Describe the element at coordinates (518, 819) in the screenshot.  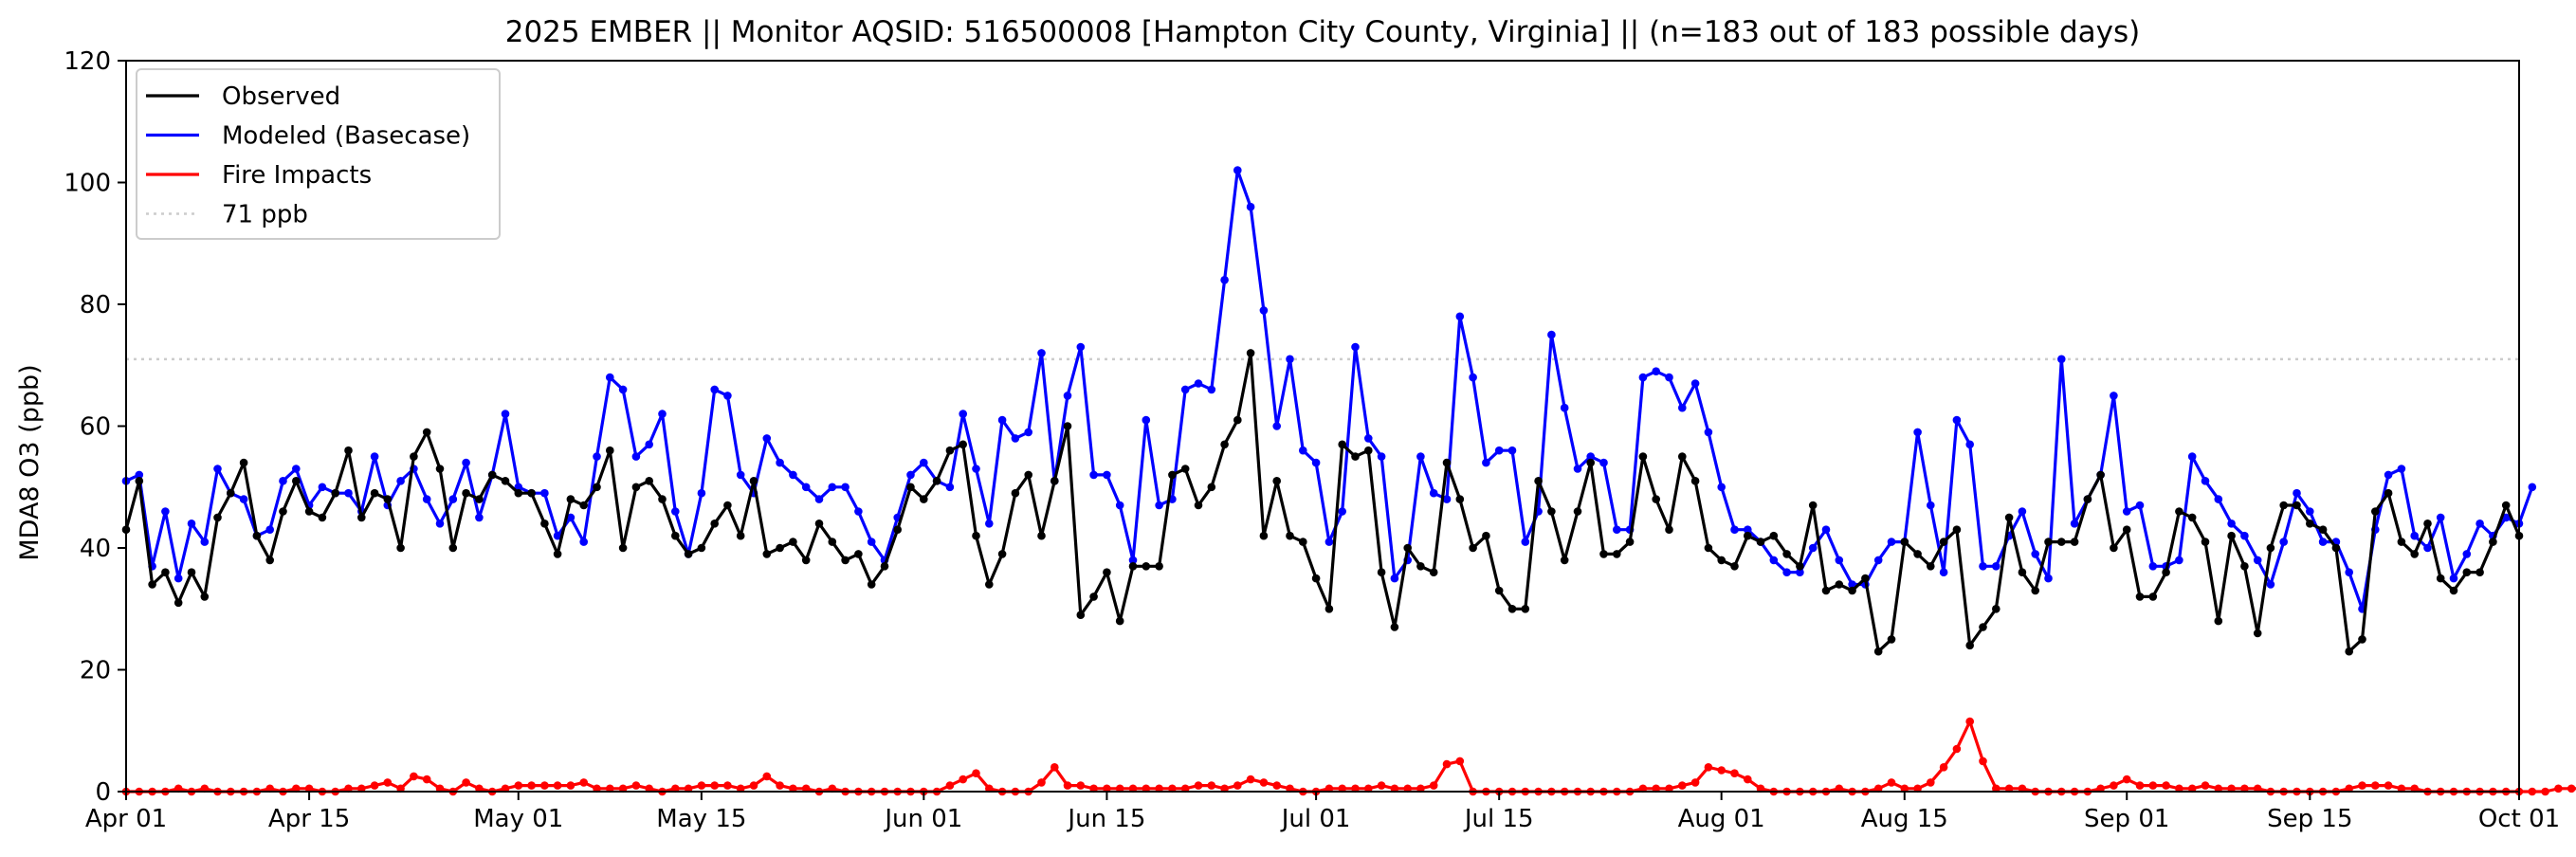
I see `x-tick-label: May 01` at that location.